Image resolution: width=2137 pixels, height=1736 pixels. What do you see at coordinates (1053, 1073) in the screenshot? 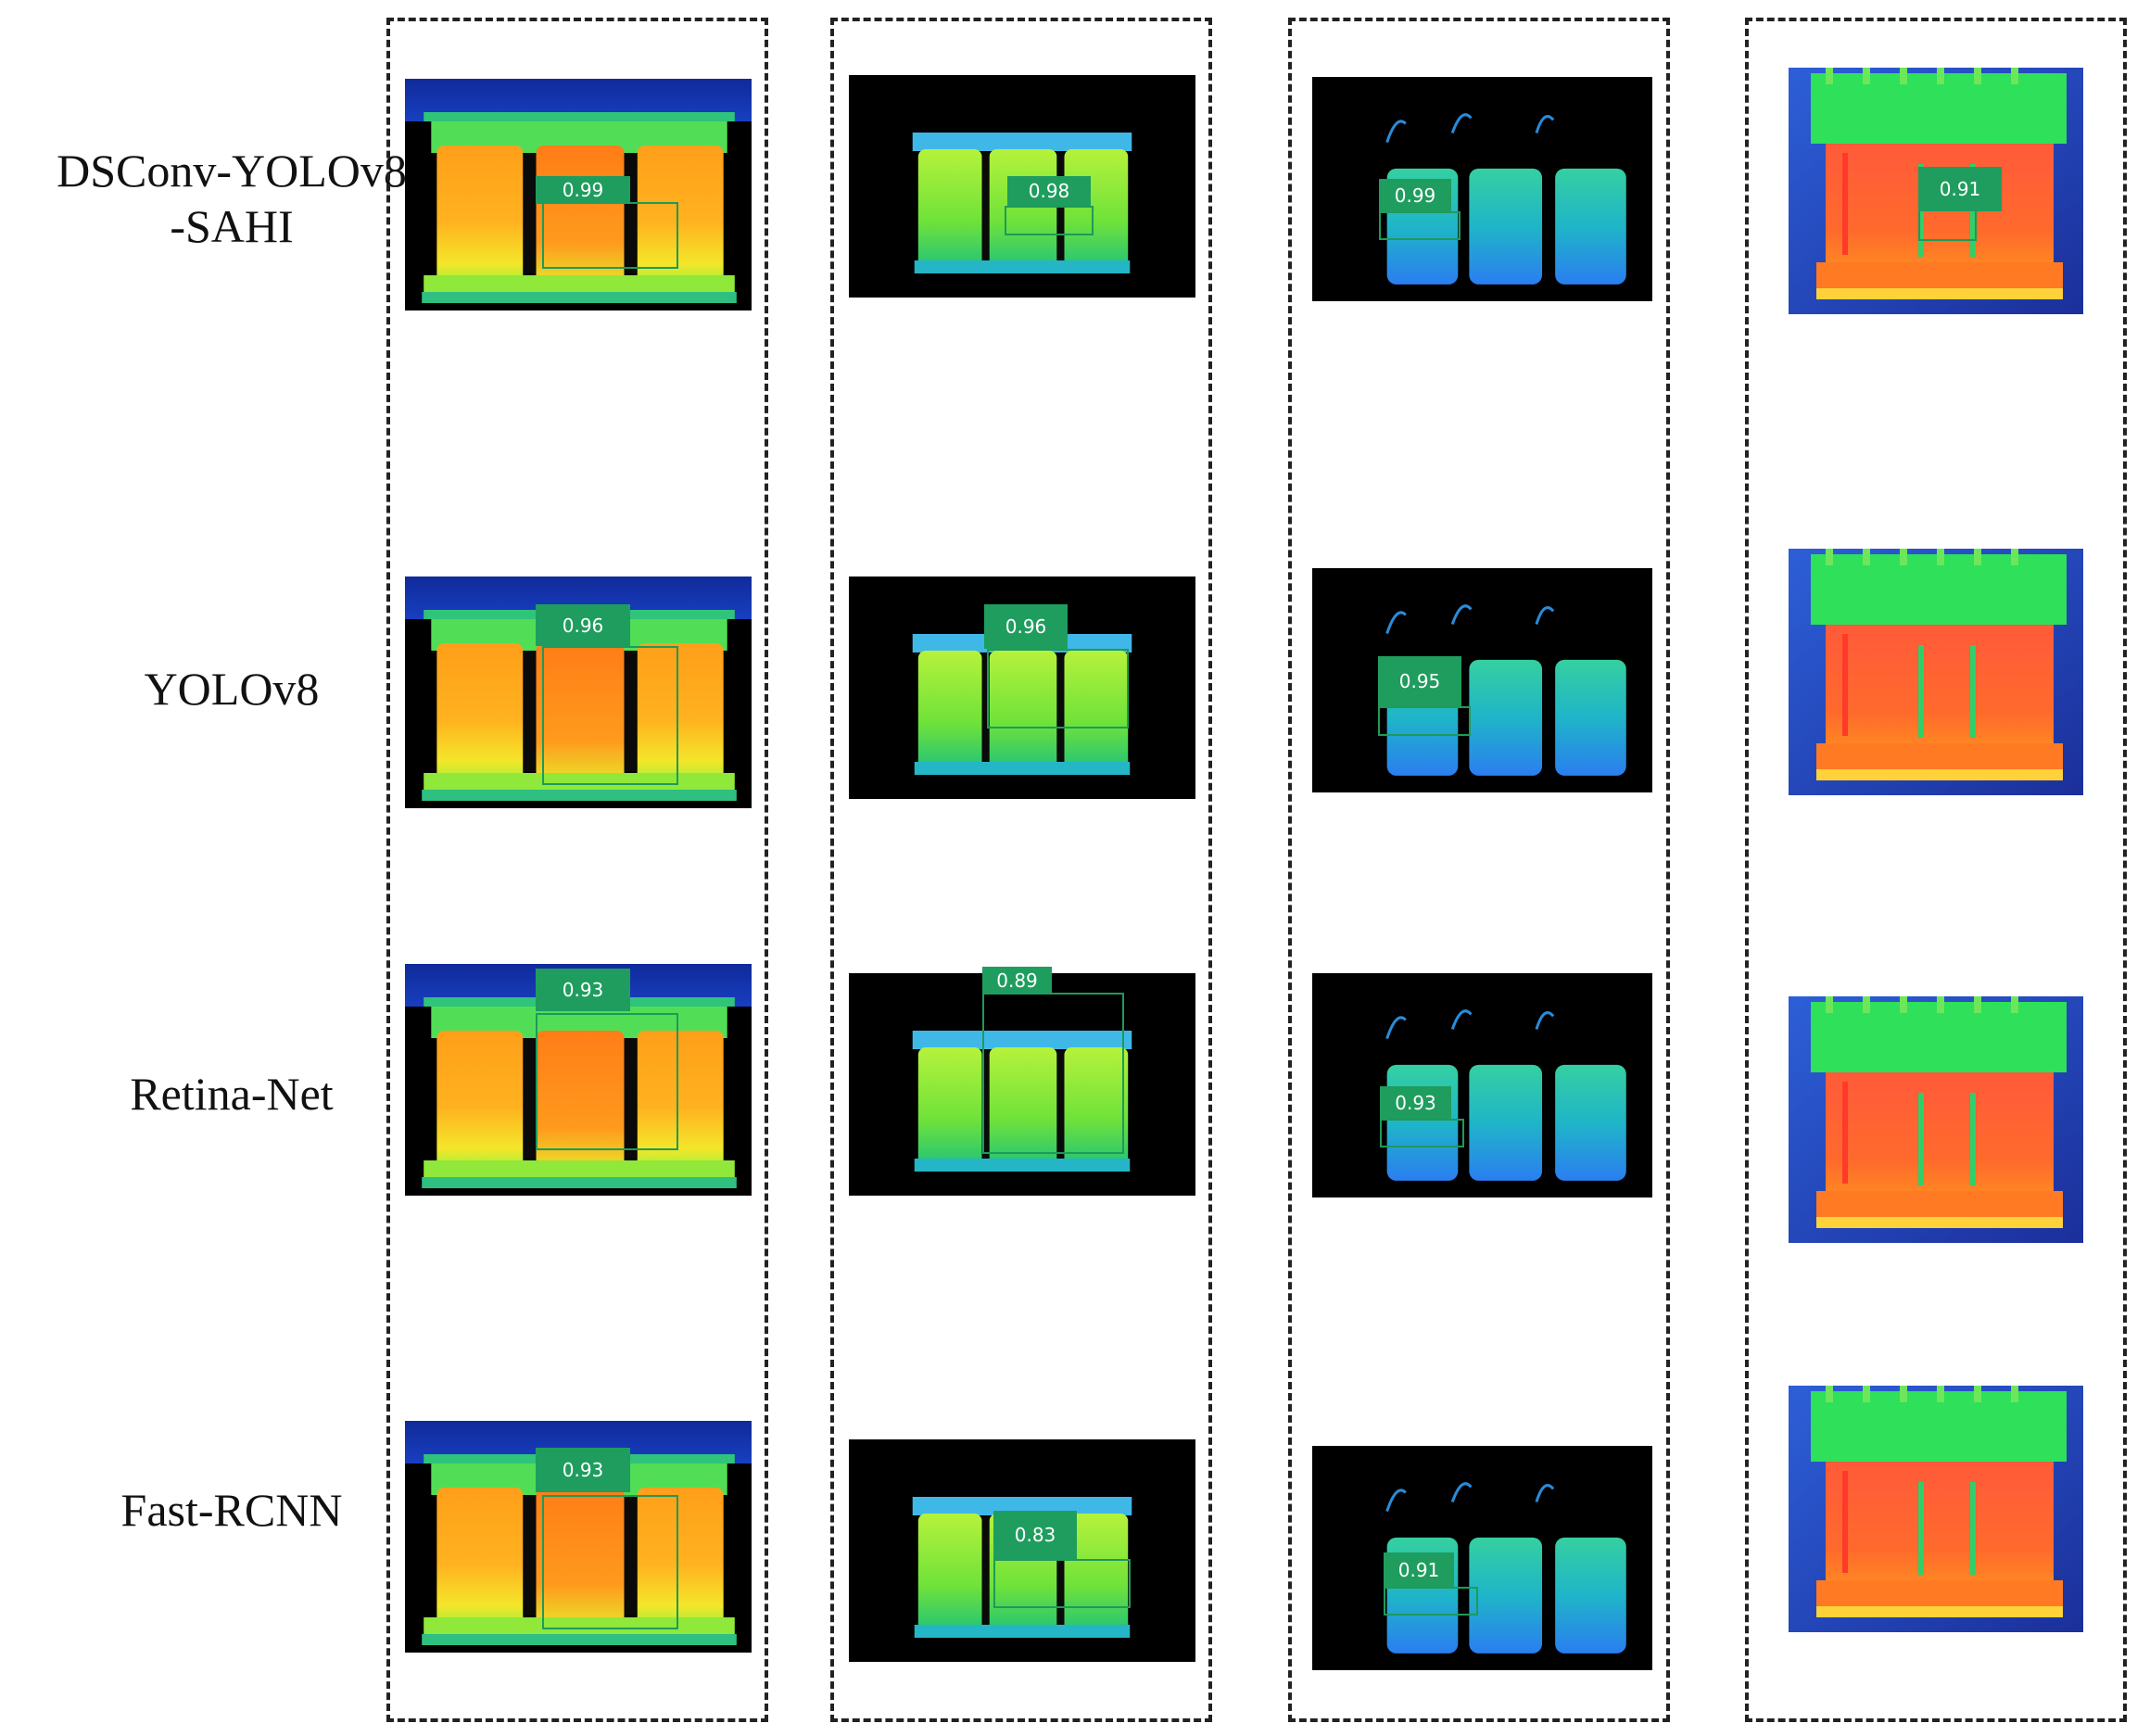
I see `detection-box-c2-r3` at bounding box center [1053, 1073].